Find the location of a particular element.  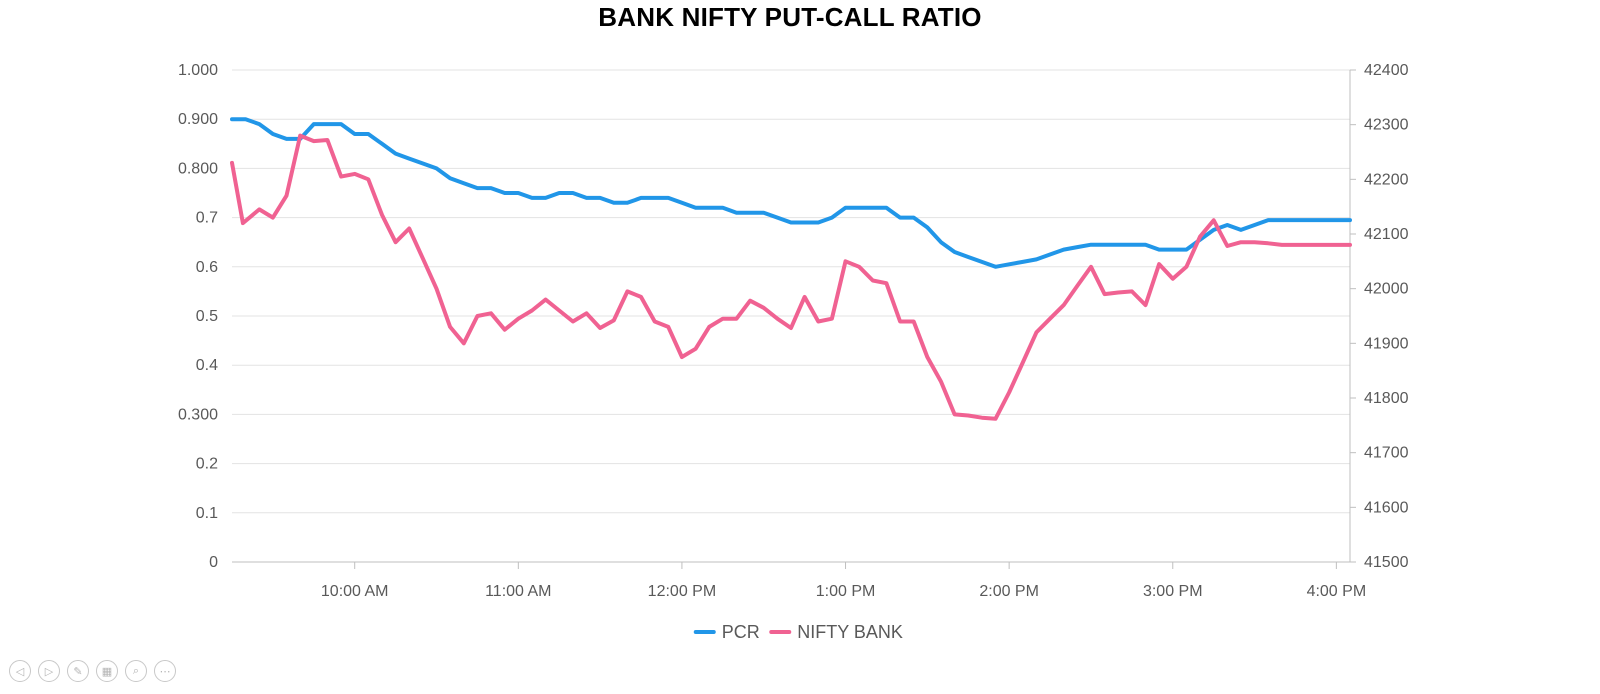

left-axis-tick-label: 0.4 is located at coordinates (207, 365).